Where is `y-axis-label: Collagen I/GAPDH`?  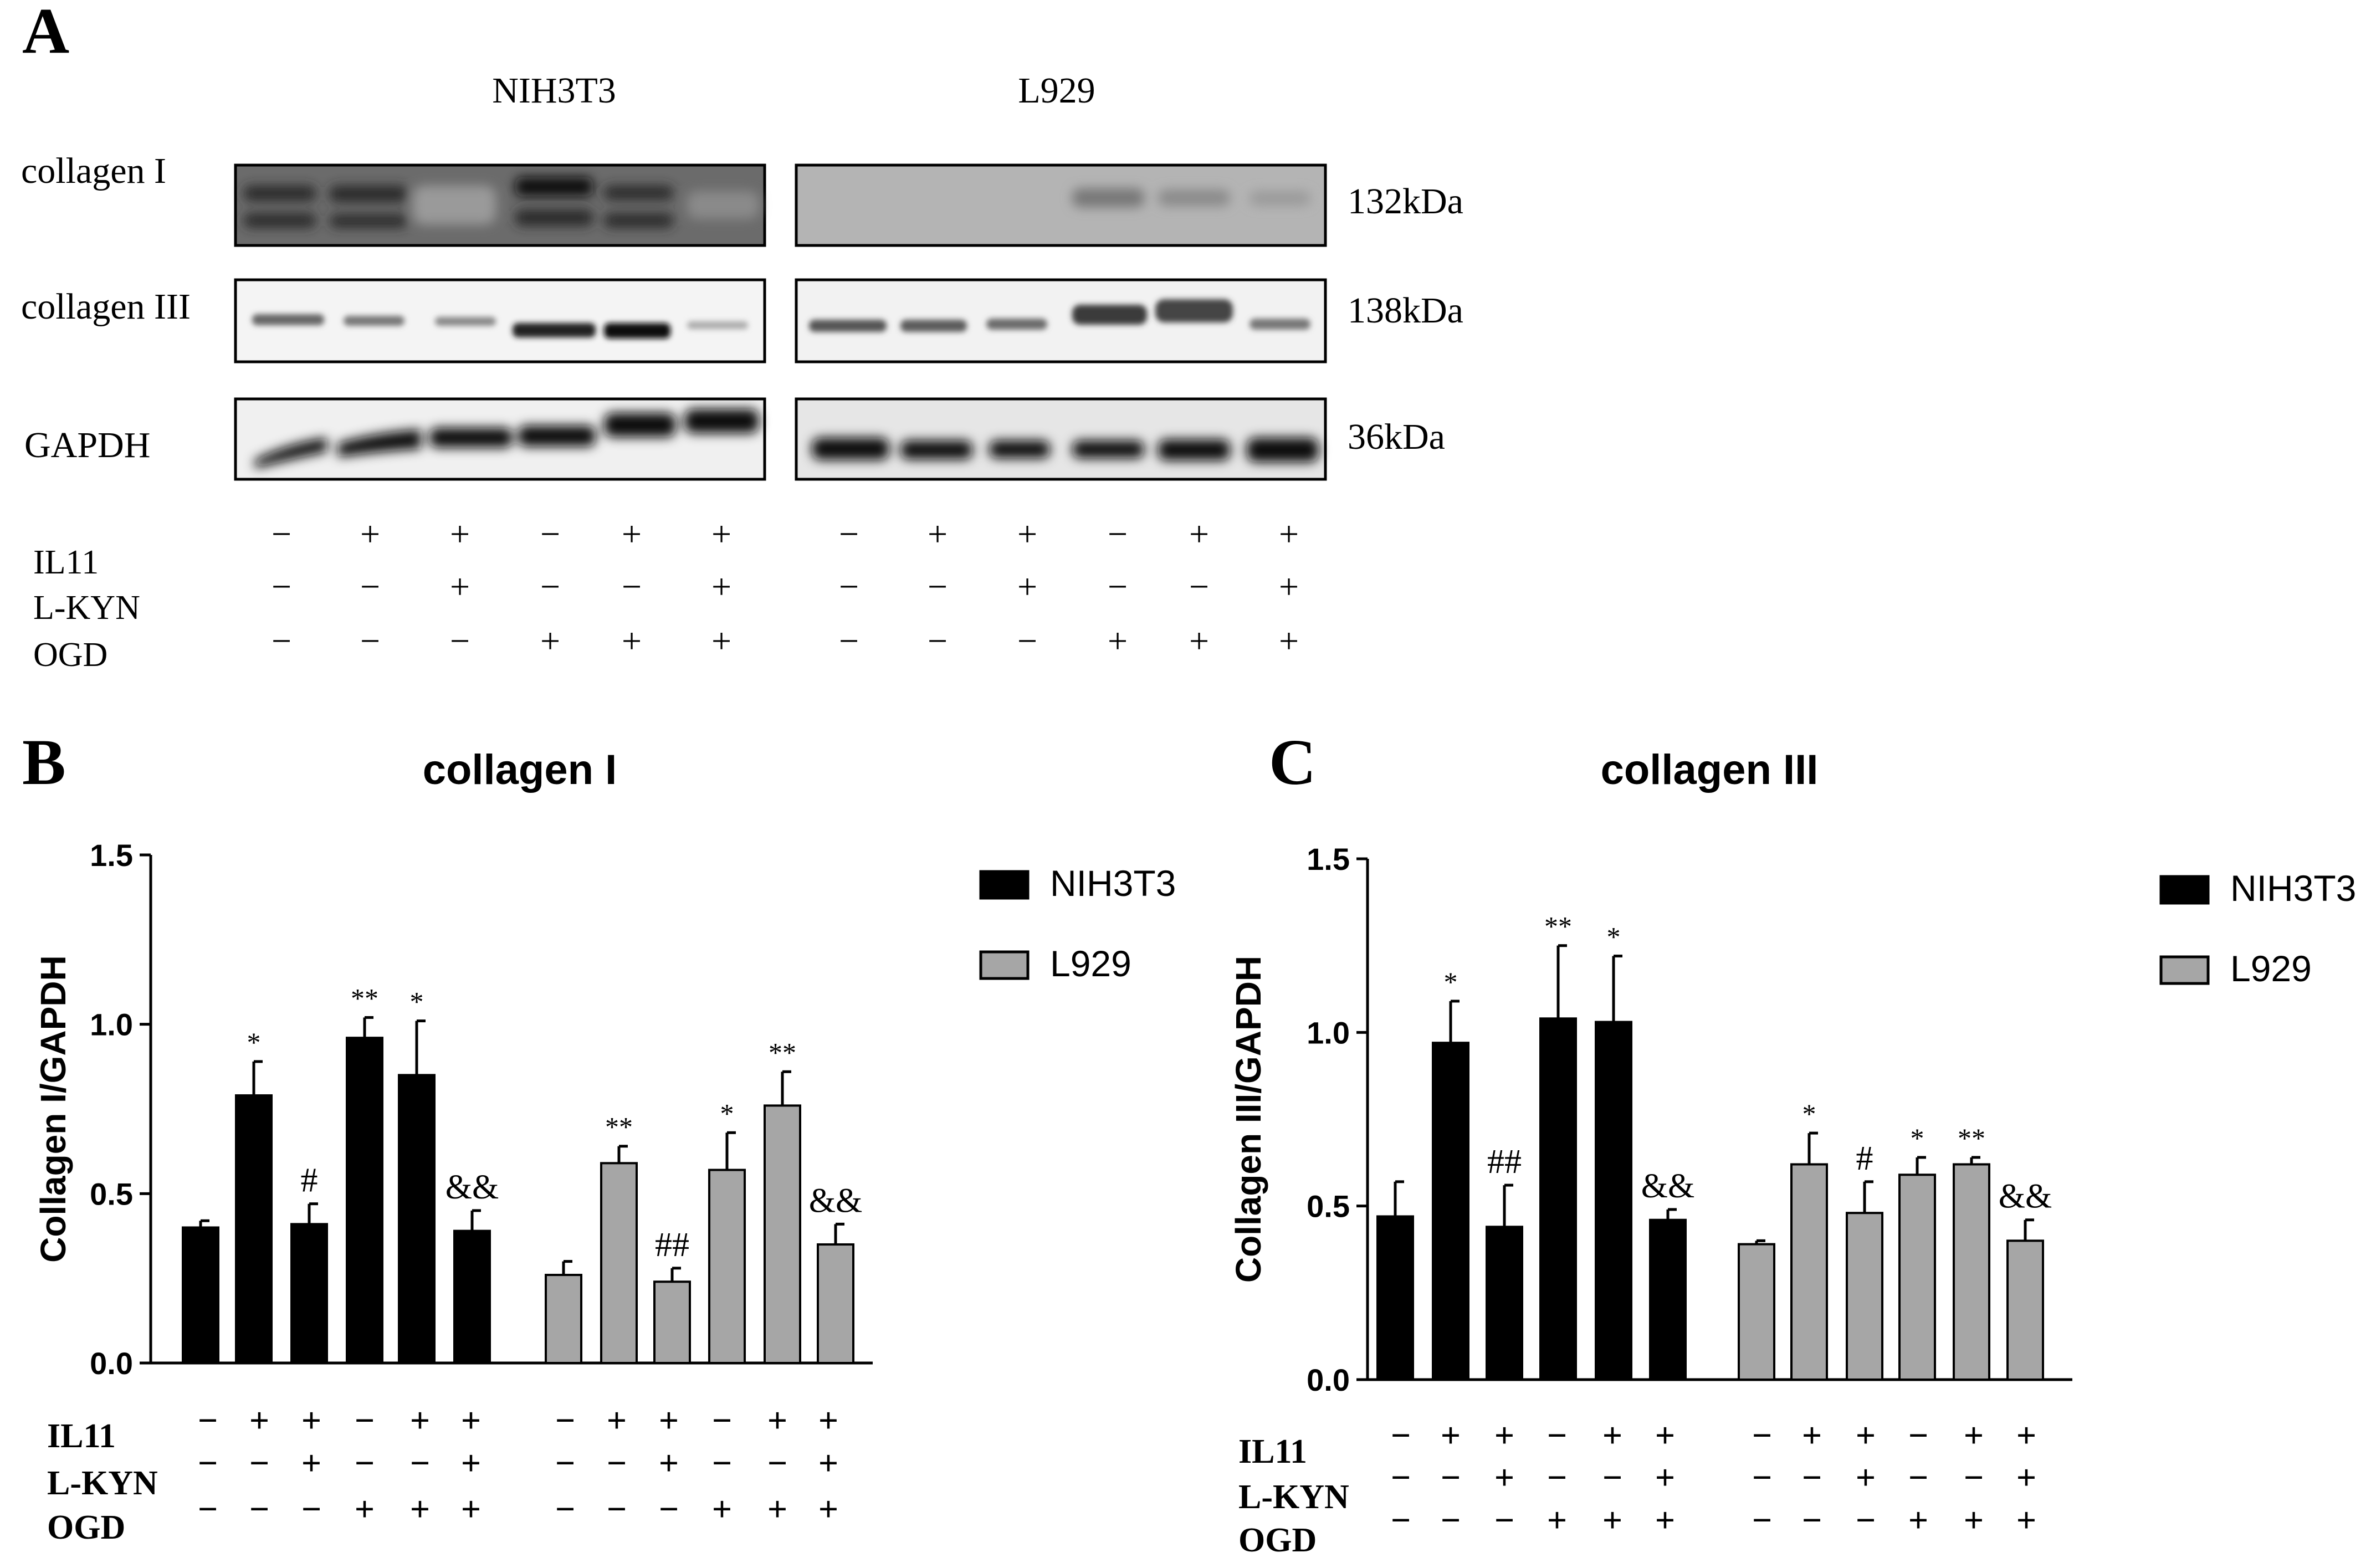
y-axis-label: Collagen I/GAPDH is located at coordinates (53, 1109).